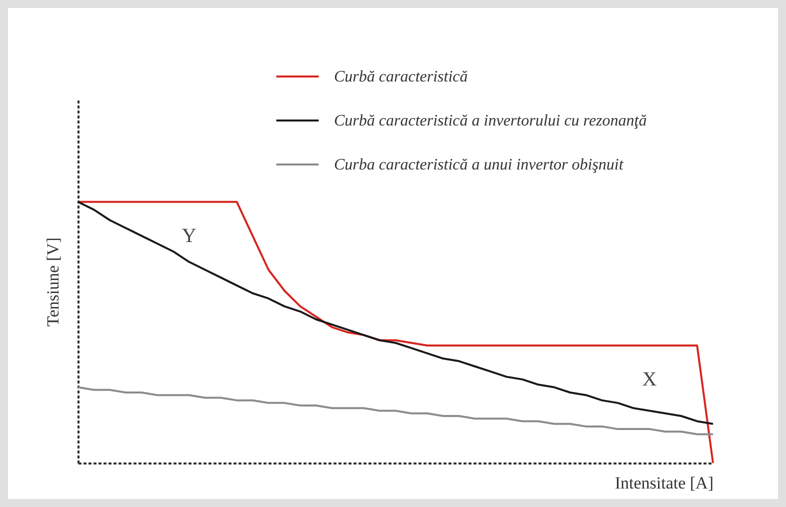  I want to click on legend-label: Curbă caracteristică, so click(401, 77).